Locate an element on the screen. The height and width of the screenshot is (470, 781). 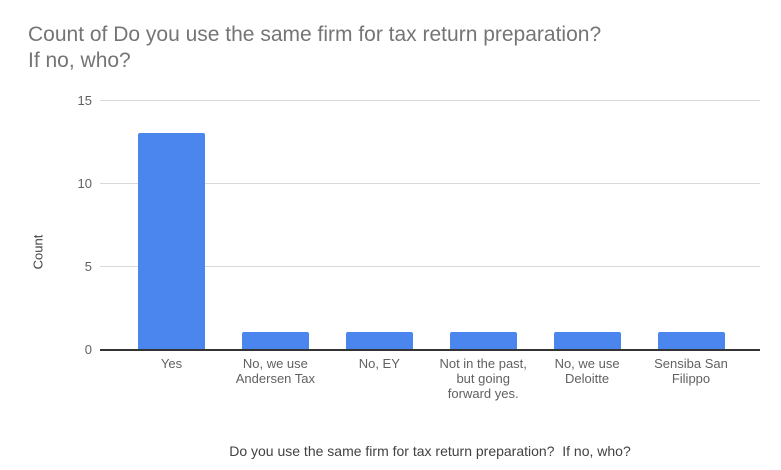
y-tick-label-10: 10 is located at coordinates (84, 183).